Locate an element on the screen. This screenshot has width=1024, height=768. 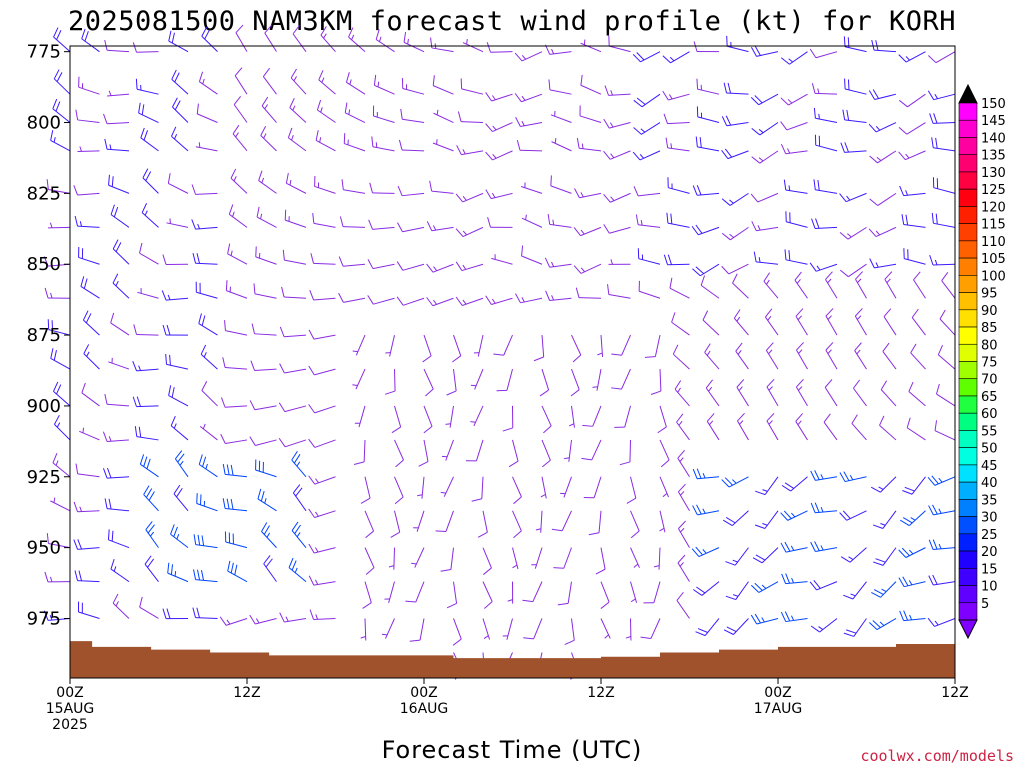
colorbar-label: 20 is located at coordinates (989, 552).